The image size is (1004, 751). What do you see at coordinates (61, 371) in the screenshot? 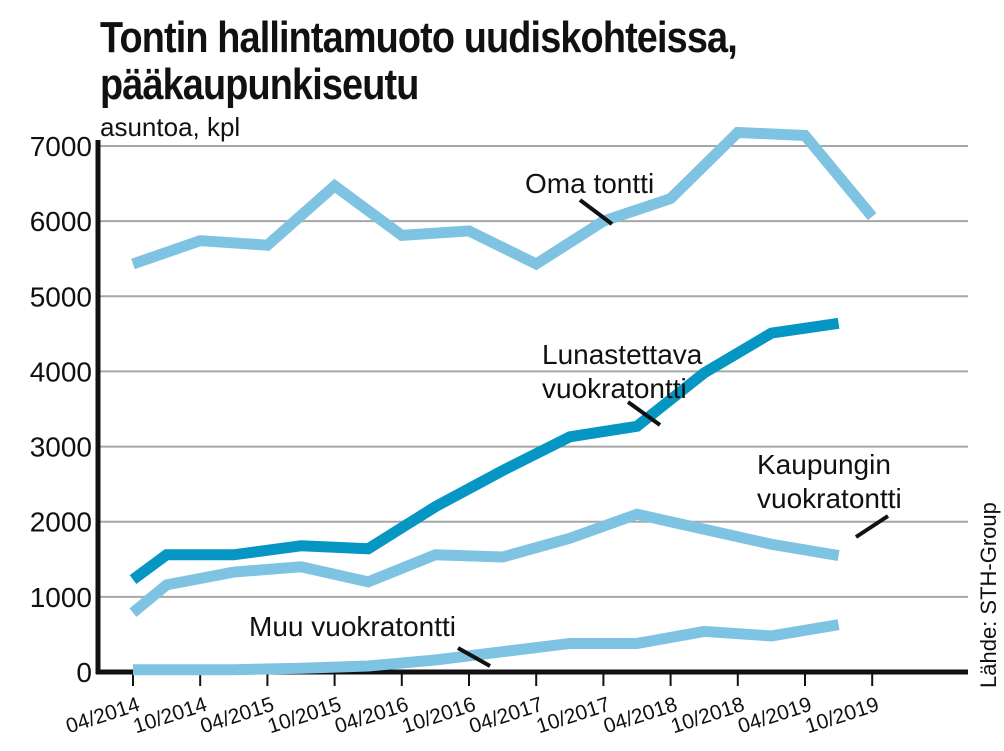
I see `y-tick-label: 4000` at bounding box center [61, 371].